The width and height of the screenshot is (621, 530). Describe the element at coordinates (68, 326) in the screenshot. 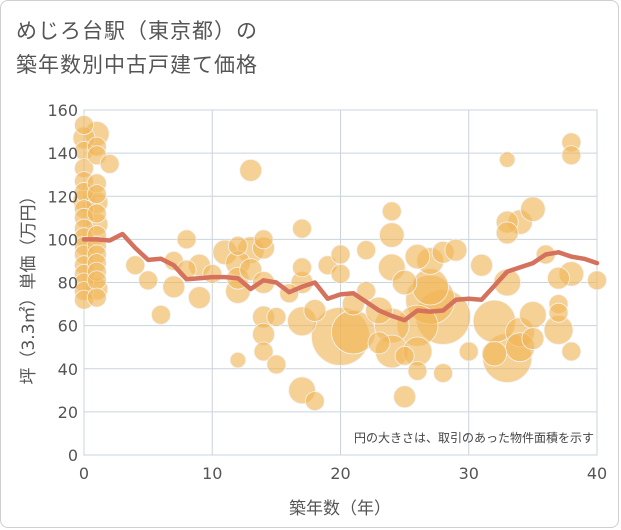

I see `y-tick-label: 60` at that location.